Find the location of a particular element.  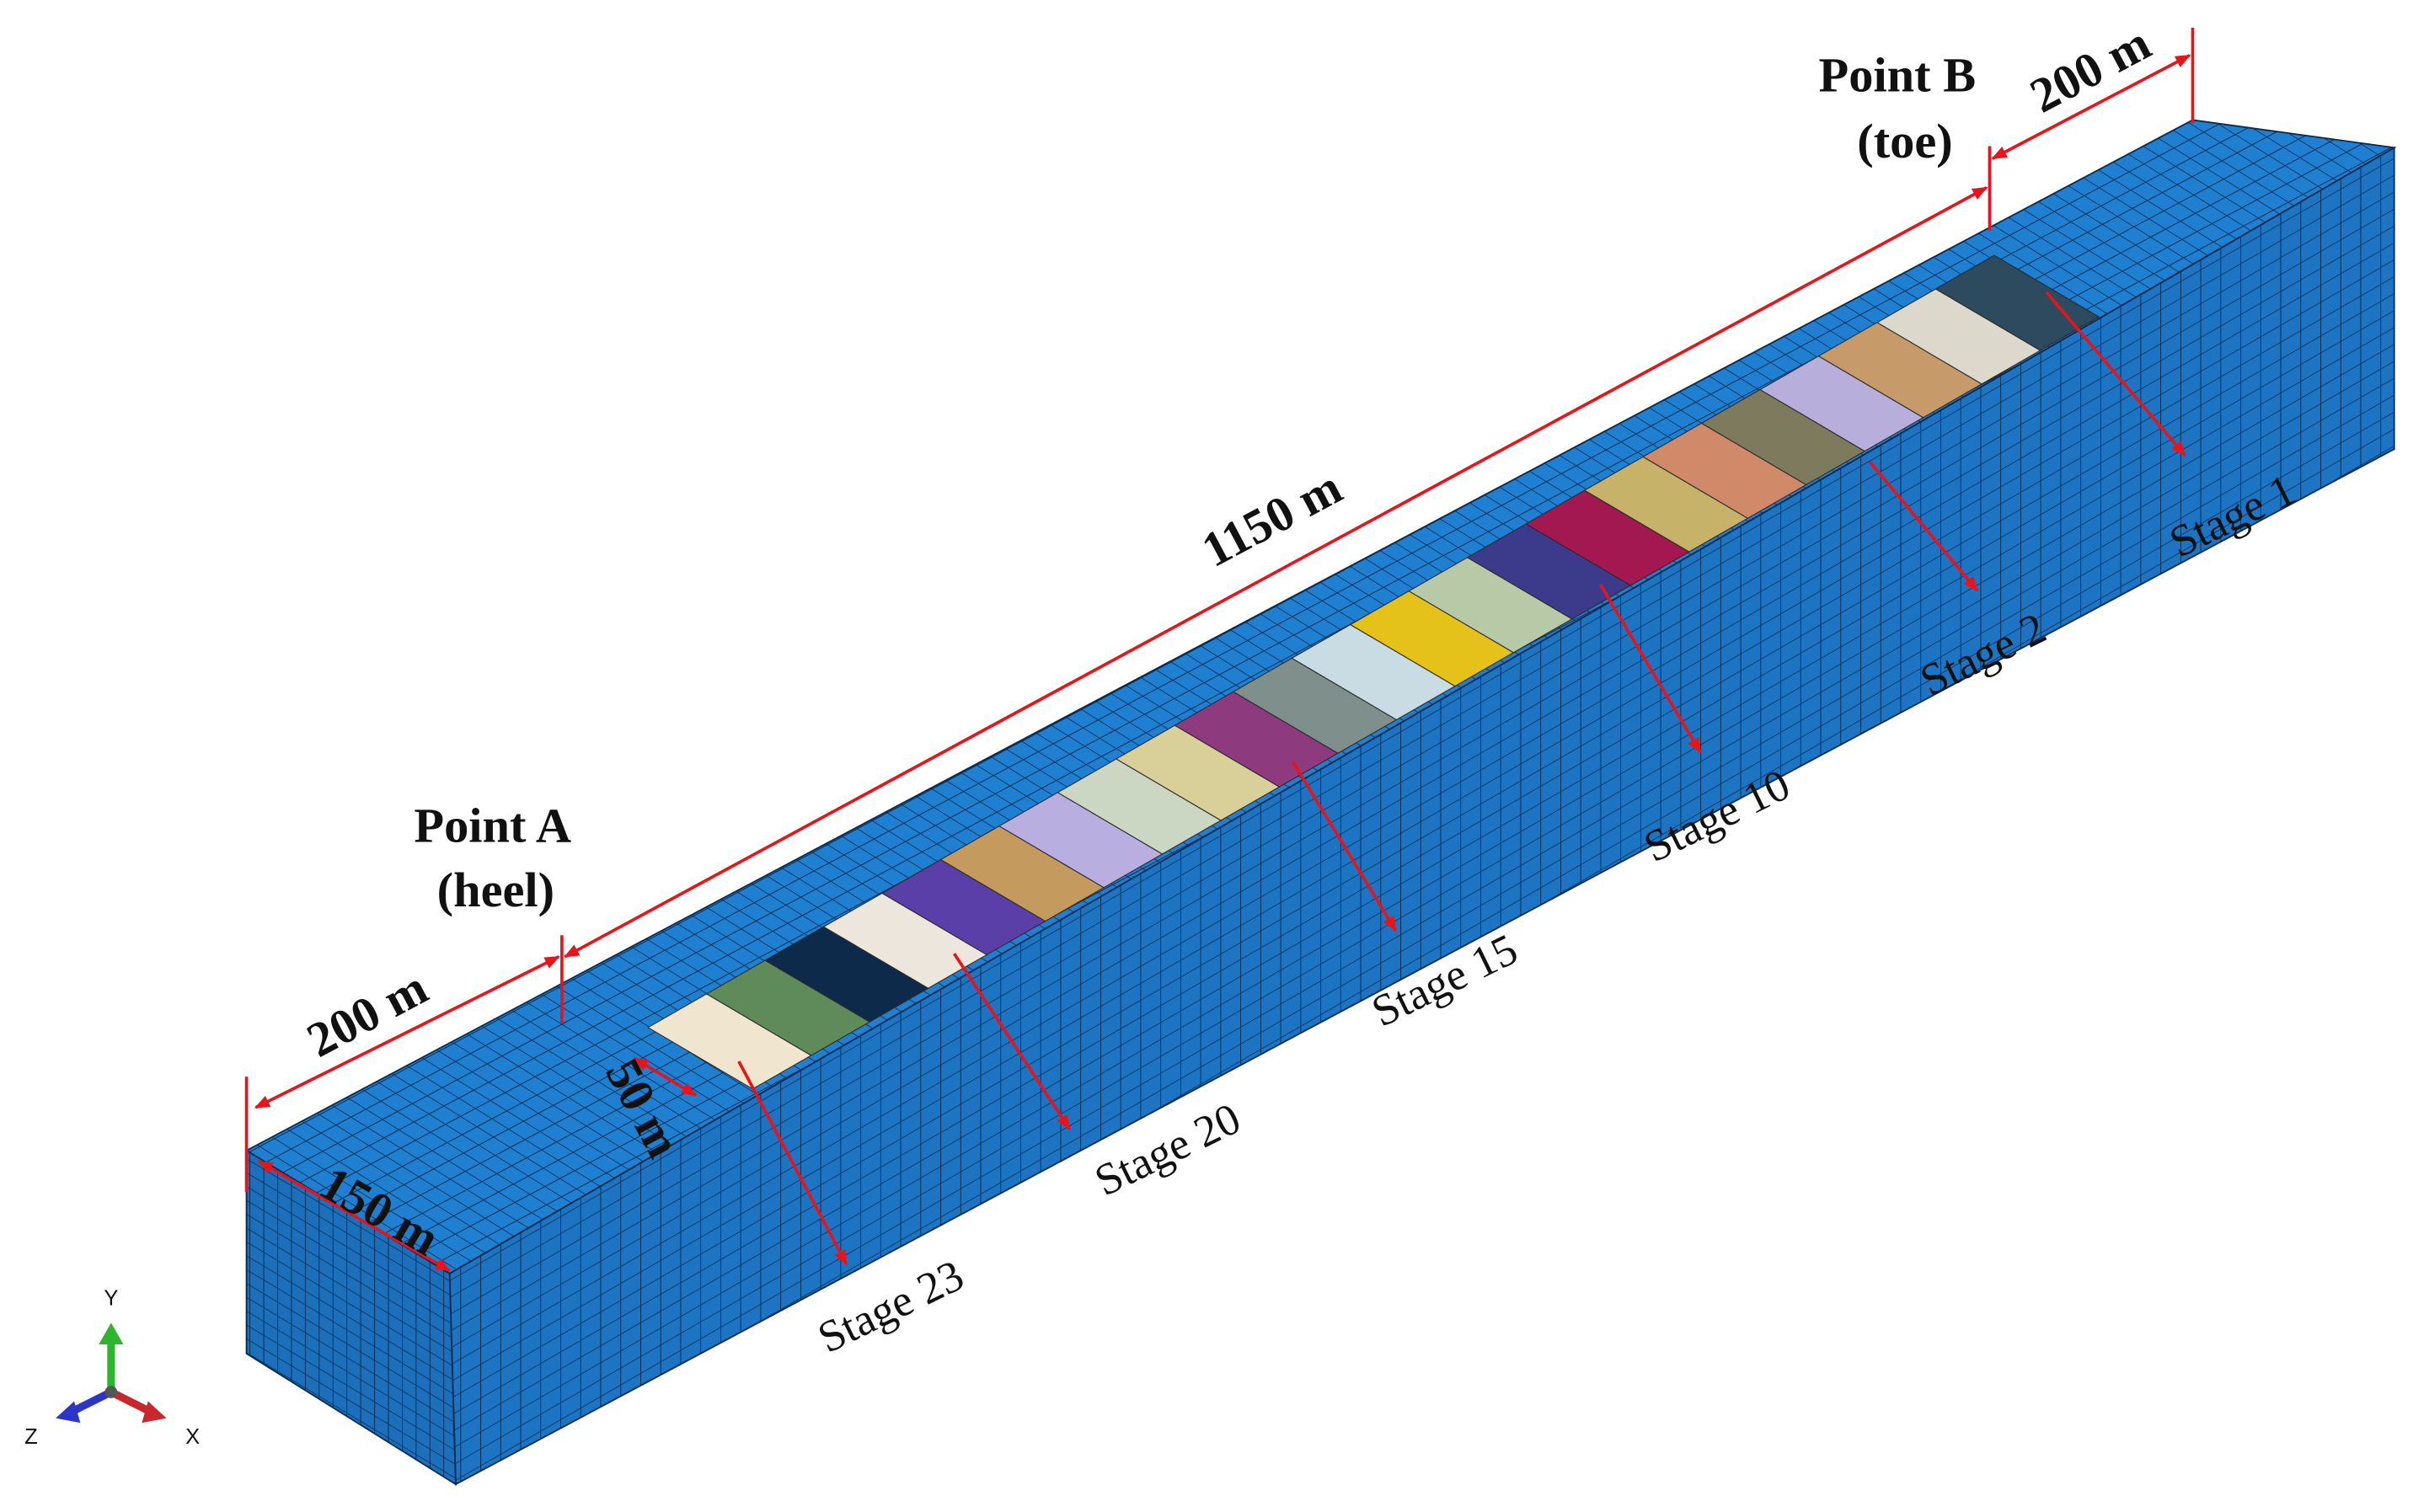

point-label: Point A is located at coordinates (492, 825).